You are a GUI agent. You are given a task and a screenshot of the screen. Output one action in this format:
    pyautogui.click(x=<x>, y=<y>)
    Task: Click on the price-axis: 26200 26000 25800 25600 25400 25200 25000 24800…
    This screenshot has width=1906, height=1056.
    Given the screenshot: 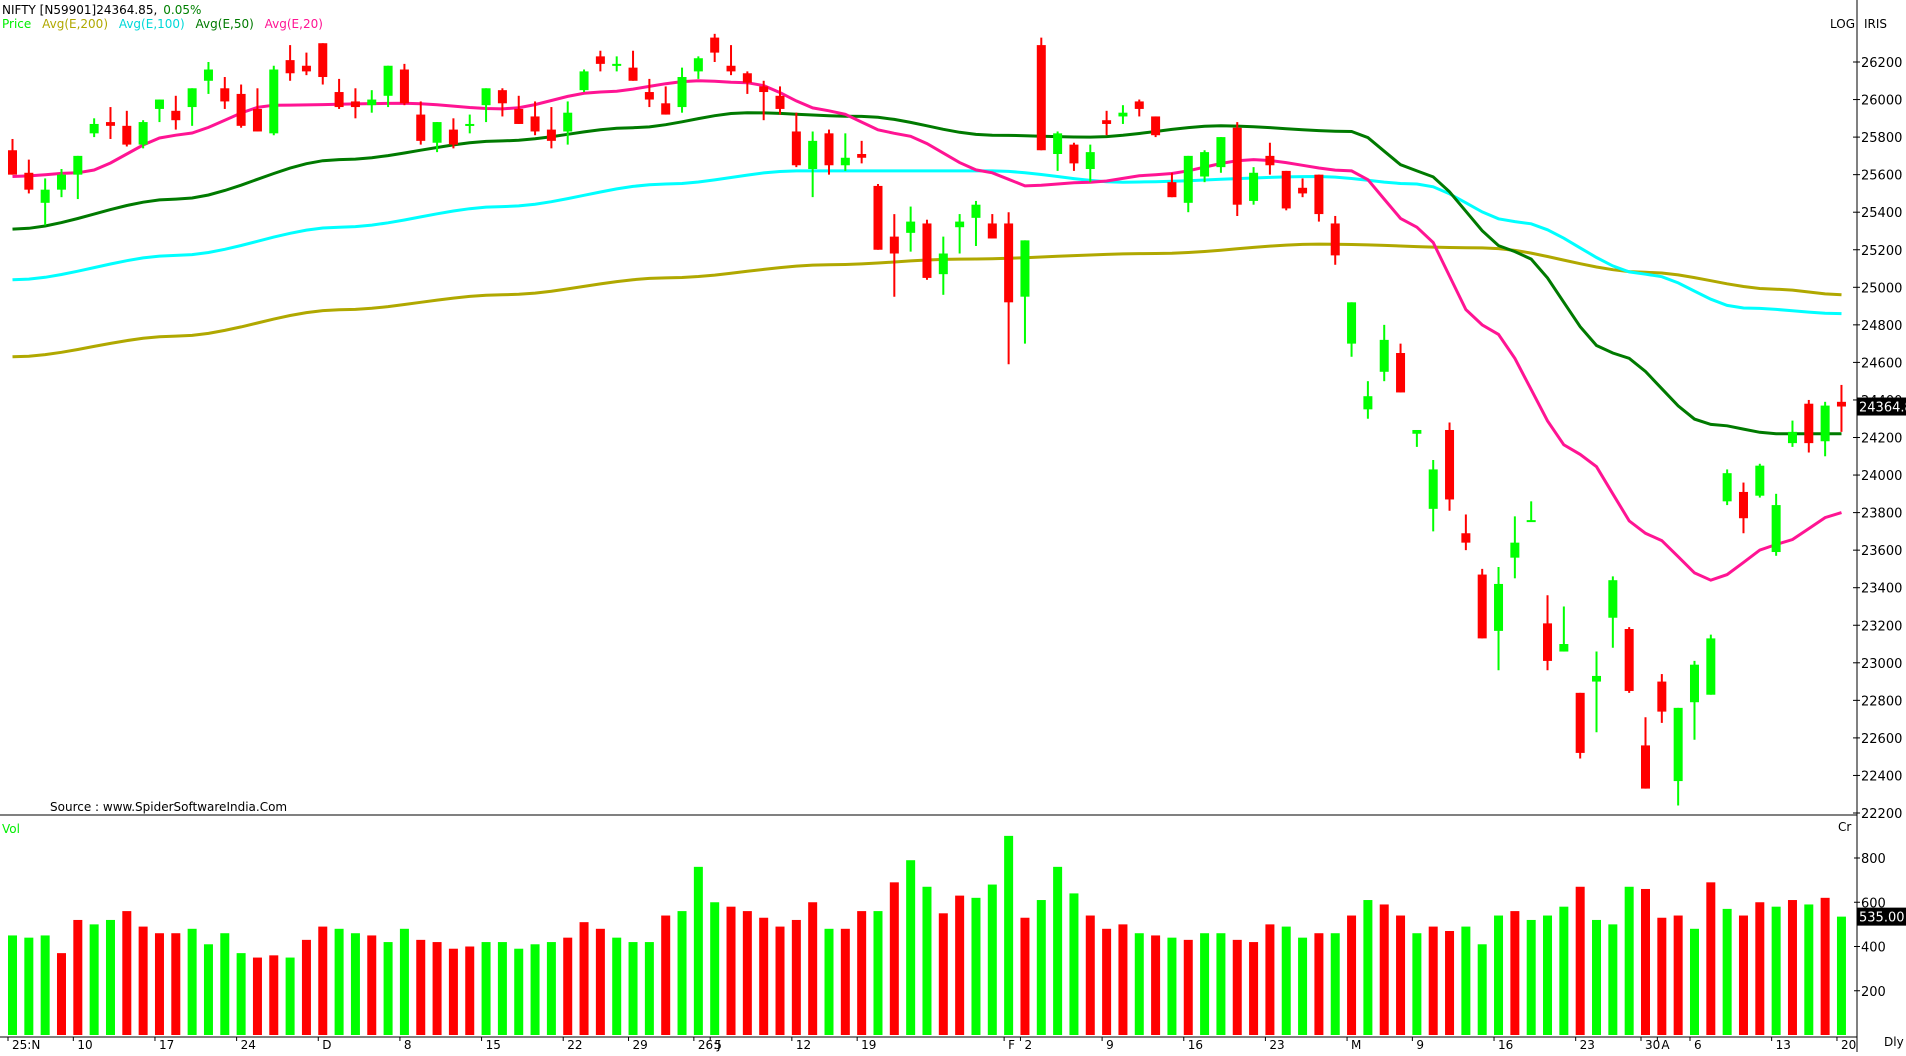 What is the action you would take?
    pyautogui.click(x=1877, y=439)
    